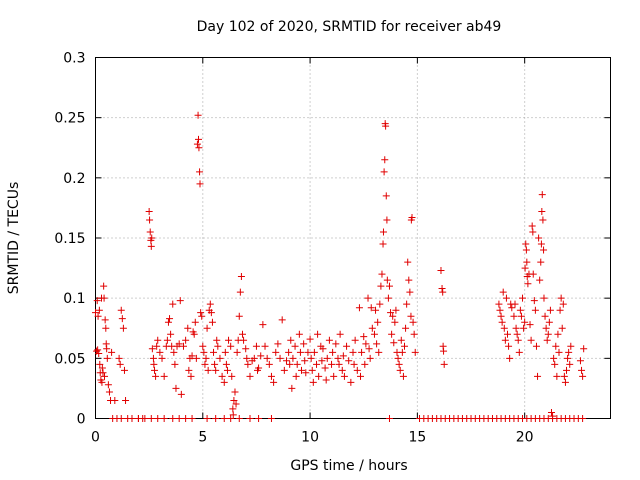 The image size is (640, 480). Describe the element at coordinates (310, 438) in the screenshot. I see `x-tick-label: 10` at that location.